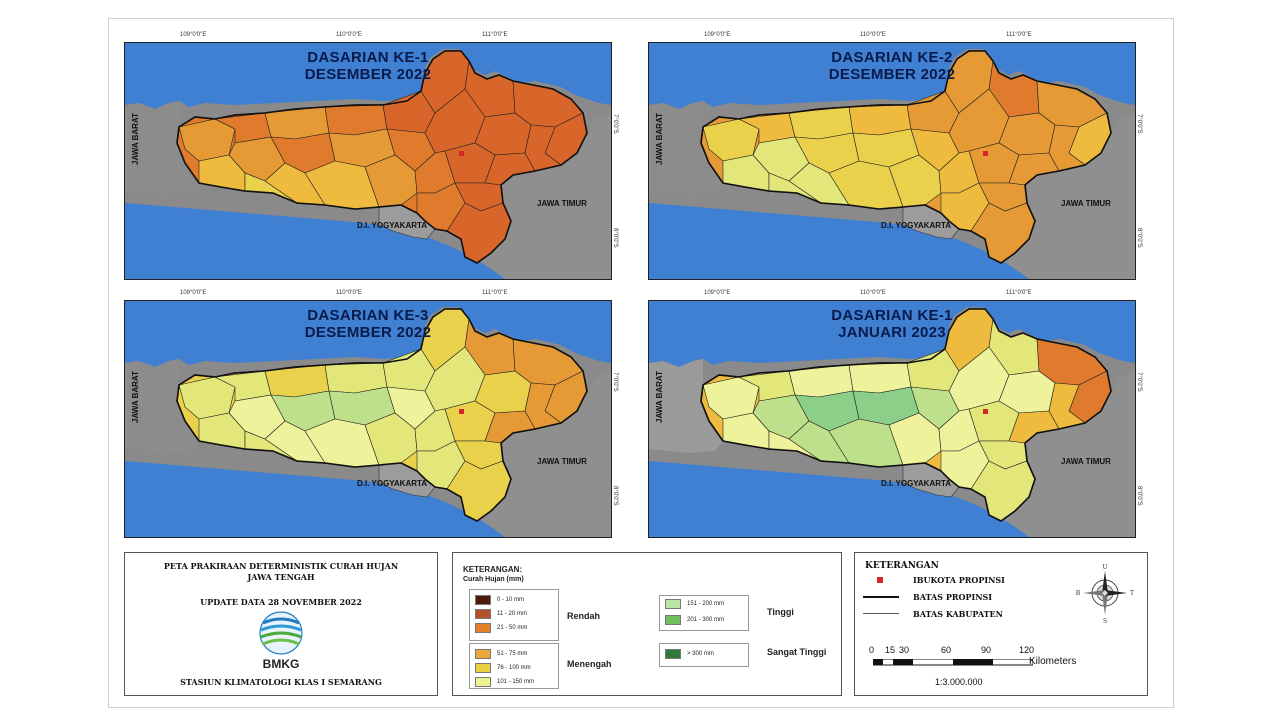 The image size is (1280, 720). Describe the element at coordinates (368, 57) in the screenshot. I see `panel-title-line1: DASARIAN KE-1` at that location.